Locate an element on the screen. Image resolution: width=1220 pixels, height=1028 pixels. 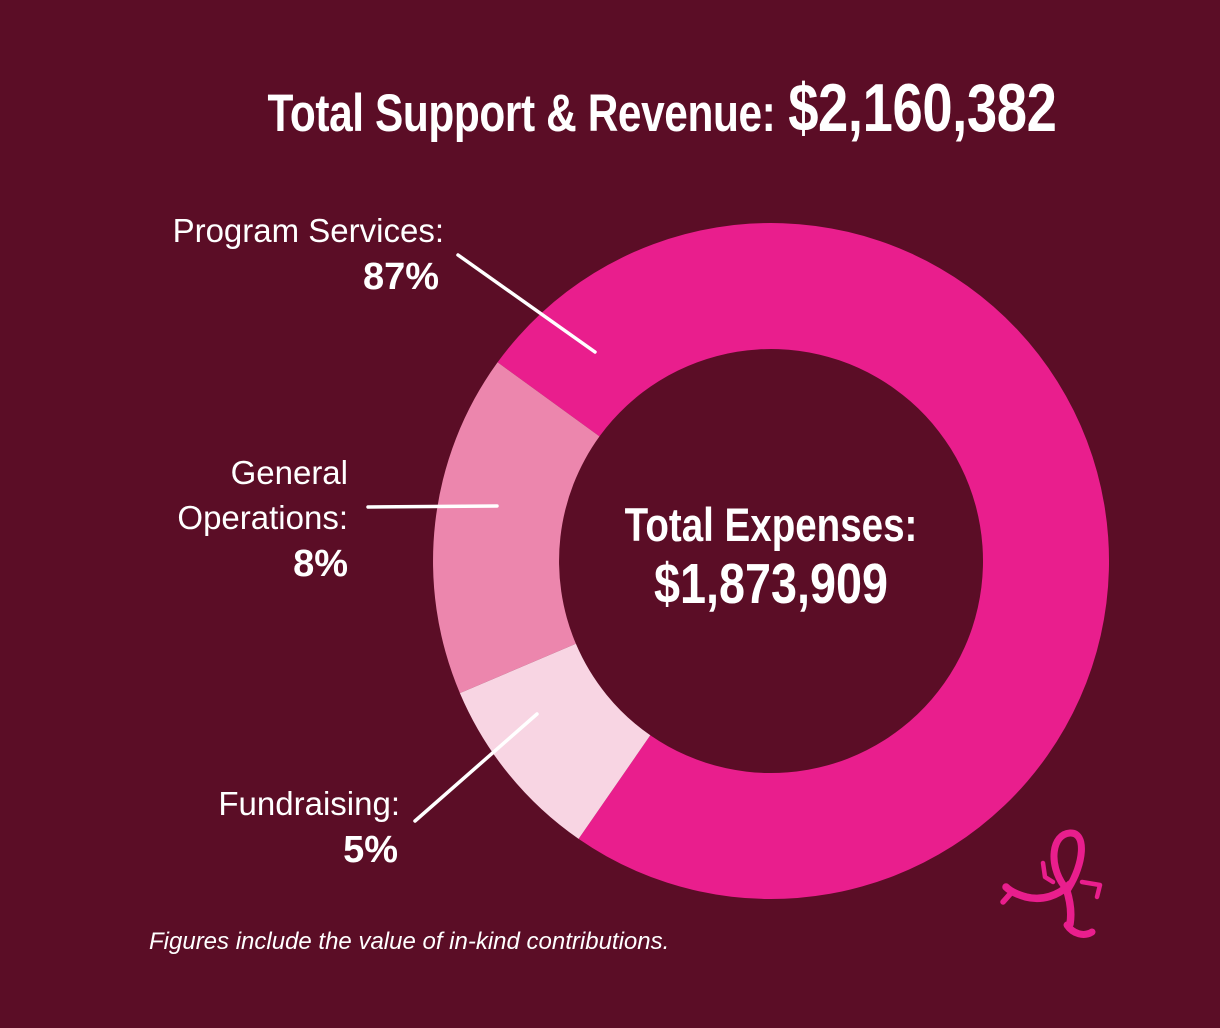
callout-fundraising: Fundraising: 5% is located at coordinates (309, 828).